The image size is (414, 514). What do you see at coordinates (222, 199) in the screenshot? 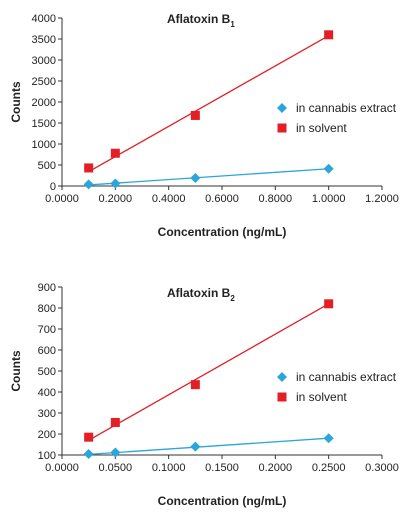
I see `x-tick-label: 0.6000` at bounding box center [222, 199].